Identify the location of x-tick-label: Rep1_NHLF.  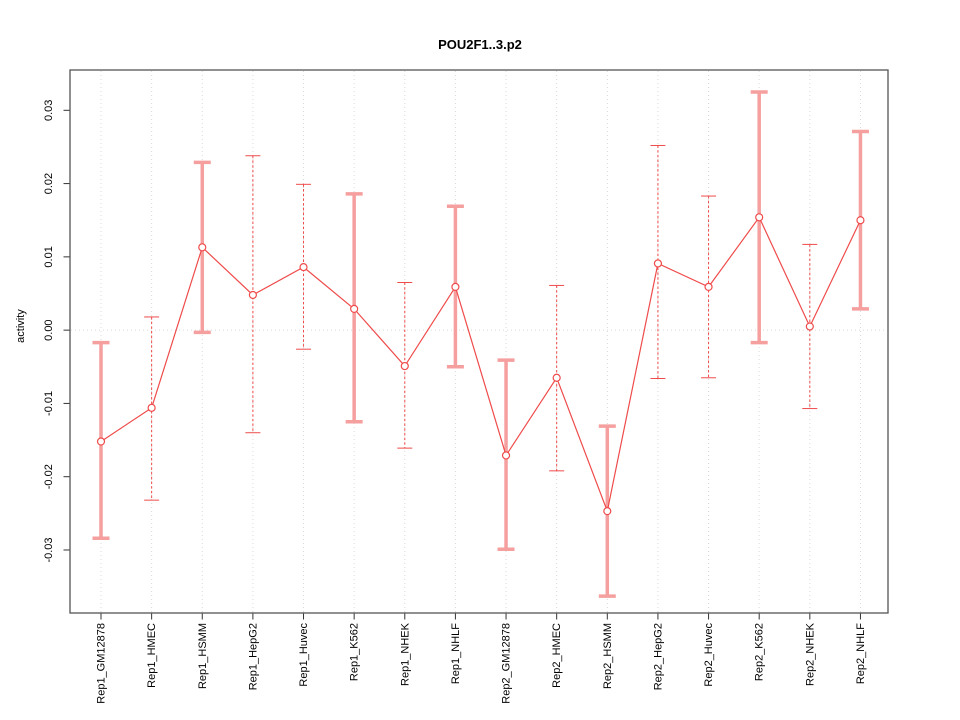
(456, 653).